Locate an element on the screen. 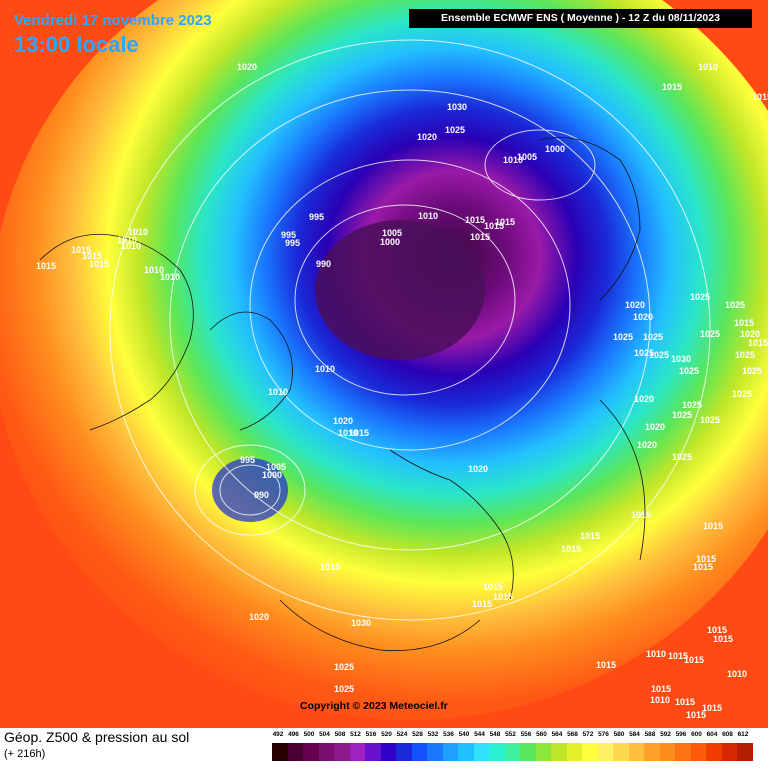 The height and width of the screenshot is (768, 768). polar-vortex is located at coordinates (400, 290).